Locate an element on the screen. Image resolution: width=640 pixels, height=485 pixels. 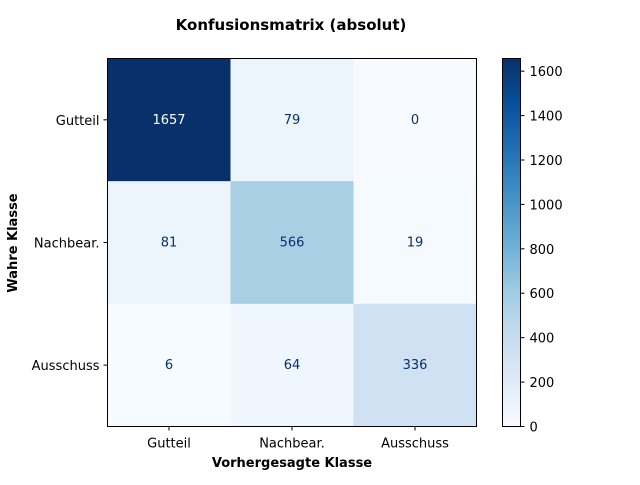
matrix-cell-value: 336 is located at coordinates (415, 365).